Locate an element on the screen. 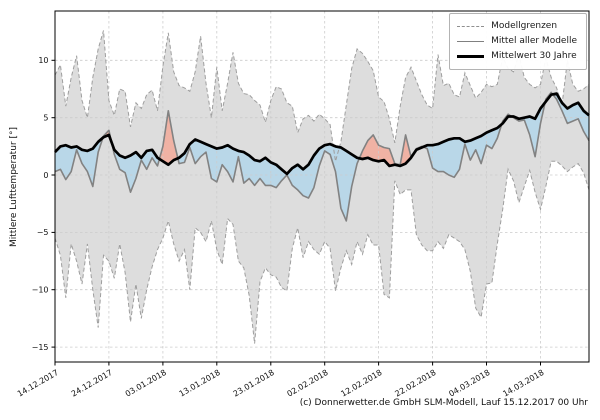  x-tick-label: 24.12.2017 is located at coordinates (92, 383).